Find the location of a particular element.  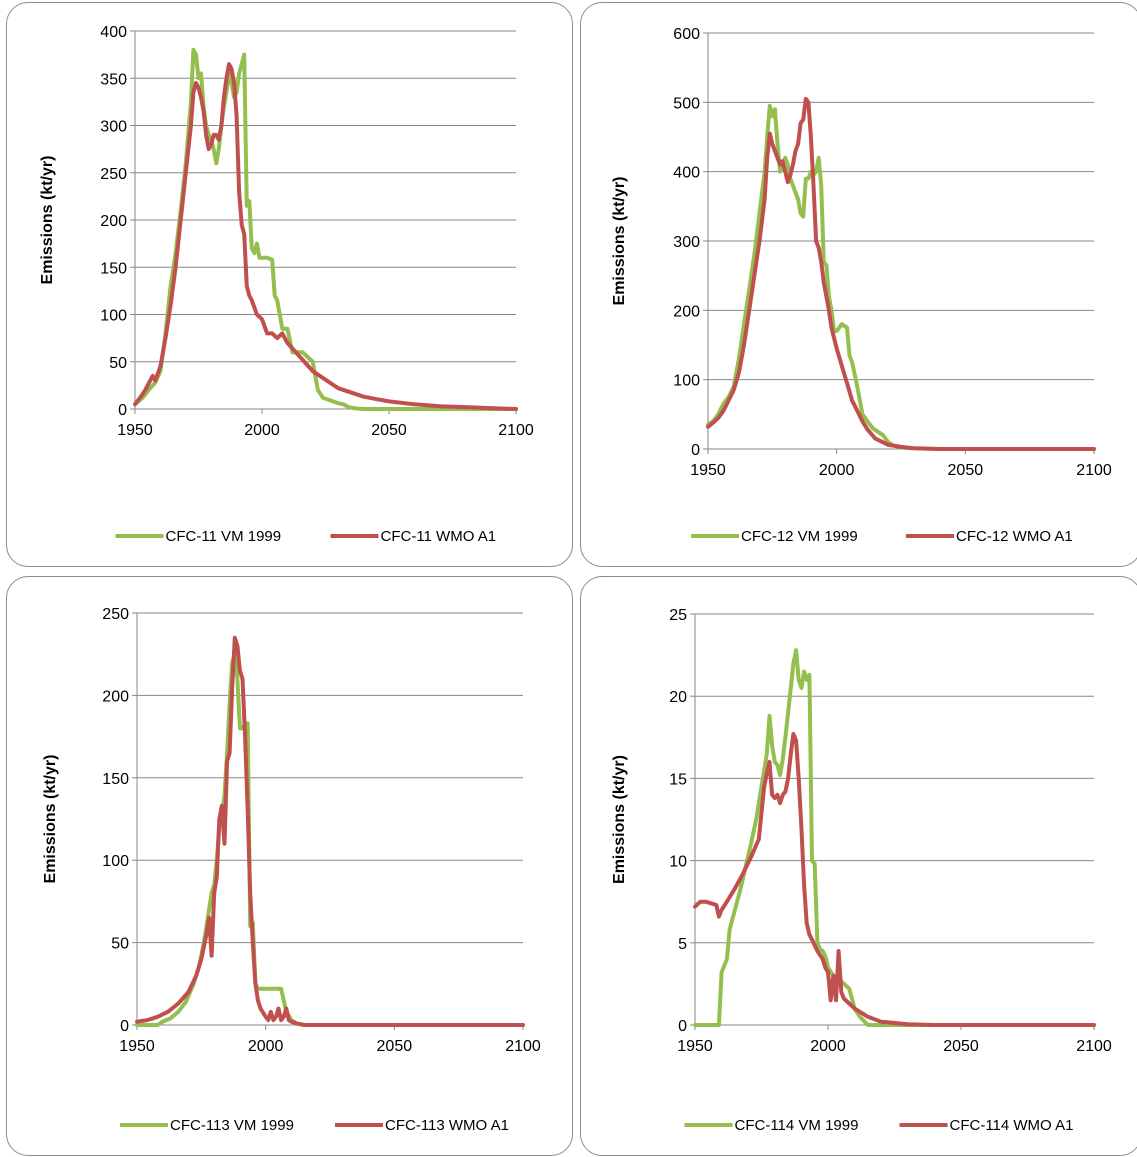

chart1-y-tick-label: 600 is located at coordinates (686, 34).